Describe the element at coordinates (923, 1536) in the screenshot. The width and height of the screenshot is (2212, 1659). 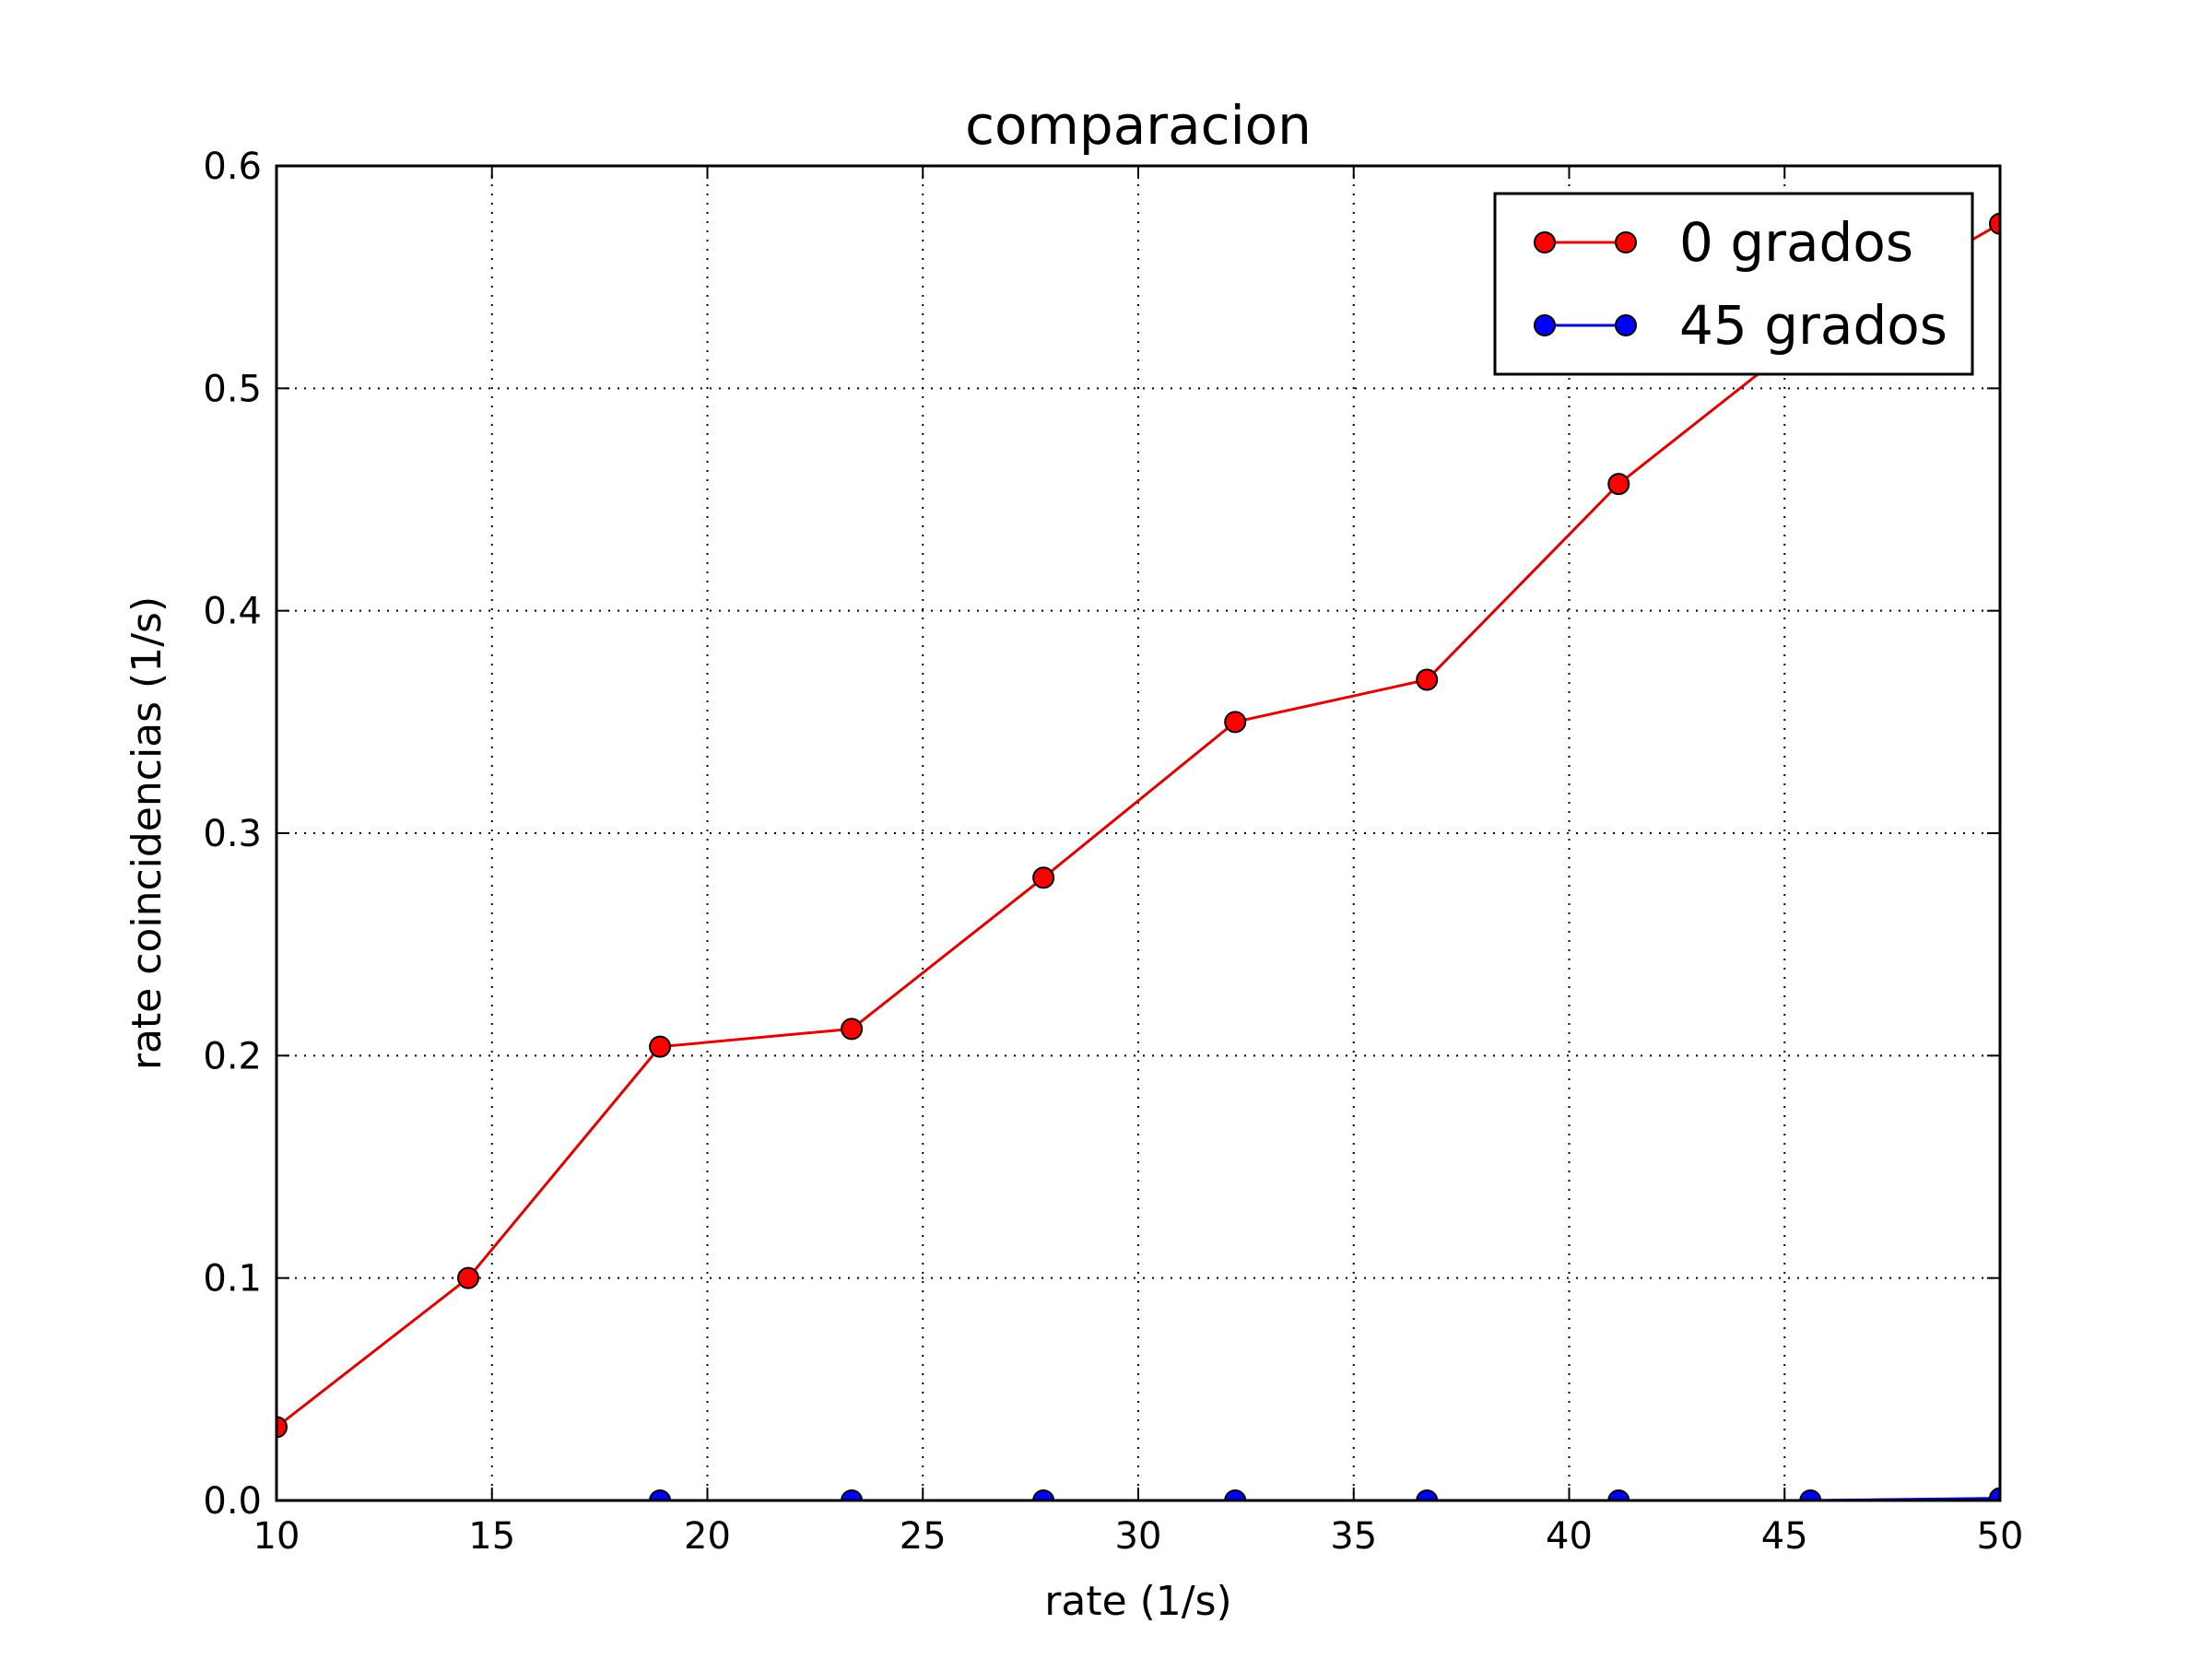
I see `x-tick-label: 25` at that location.